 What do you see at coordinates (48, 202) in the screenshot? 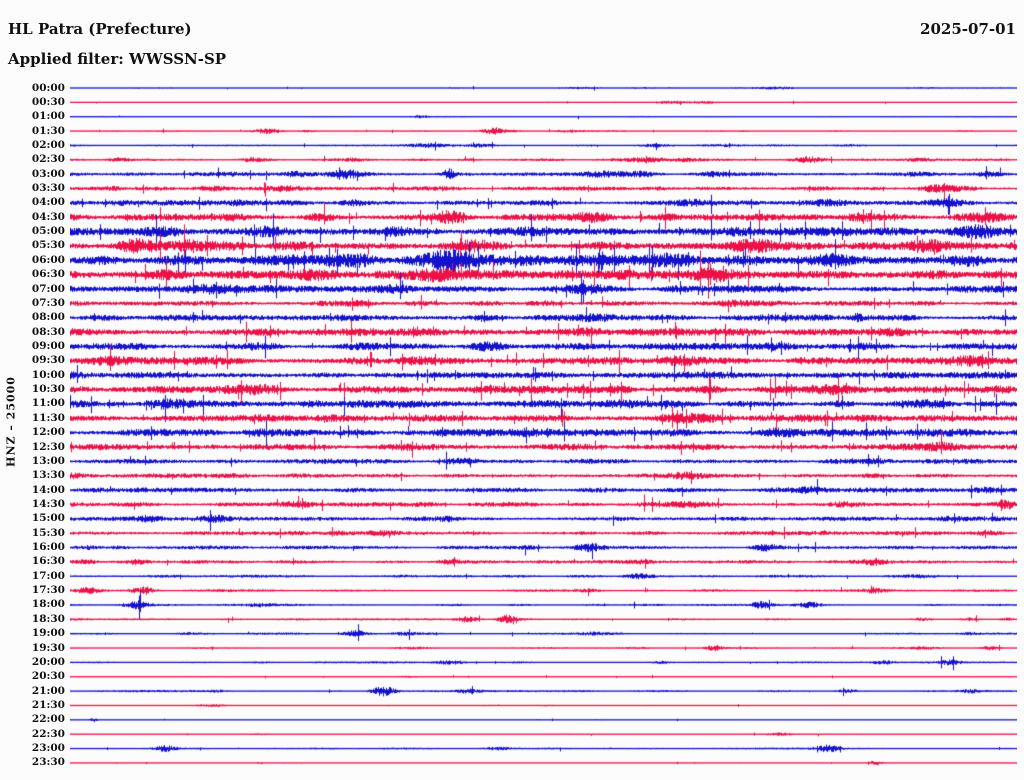
I see `time-label-0400: 04:00` at bounding box center [48, 202].